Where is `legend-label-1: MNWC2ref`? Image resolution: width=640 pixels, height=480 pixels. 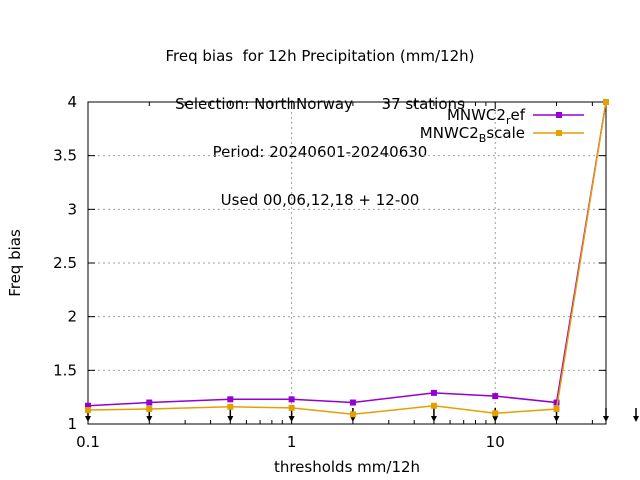 legend-label-1: MNWC2ref is located at coordinates (486, 116).